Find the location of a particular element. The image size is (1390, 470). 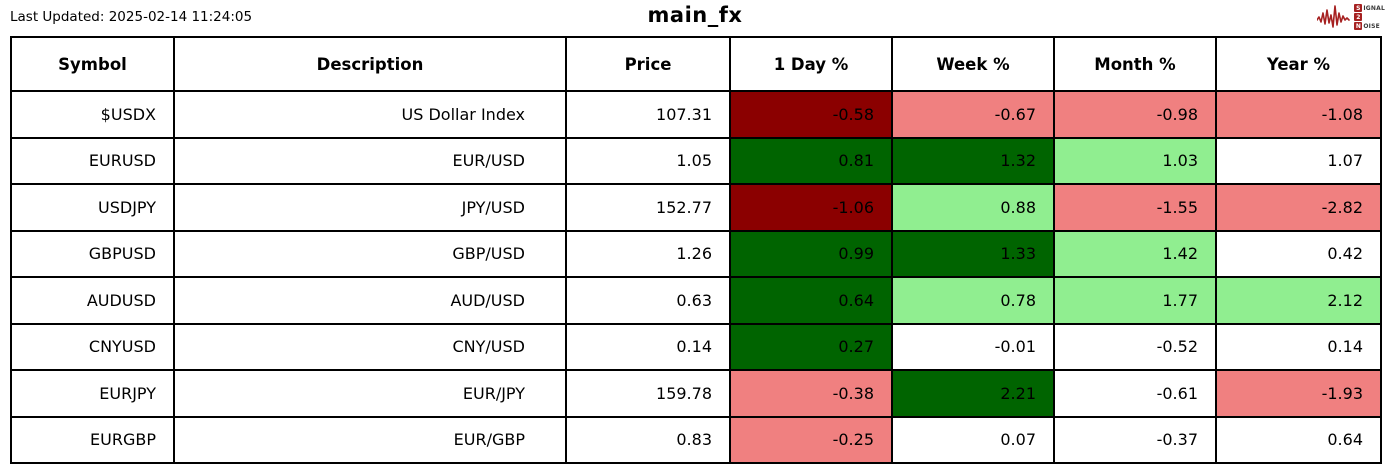

week-pct-cell: 0.78 is located at coordinates (973, 300).